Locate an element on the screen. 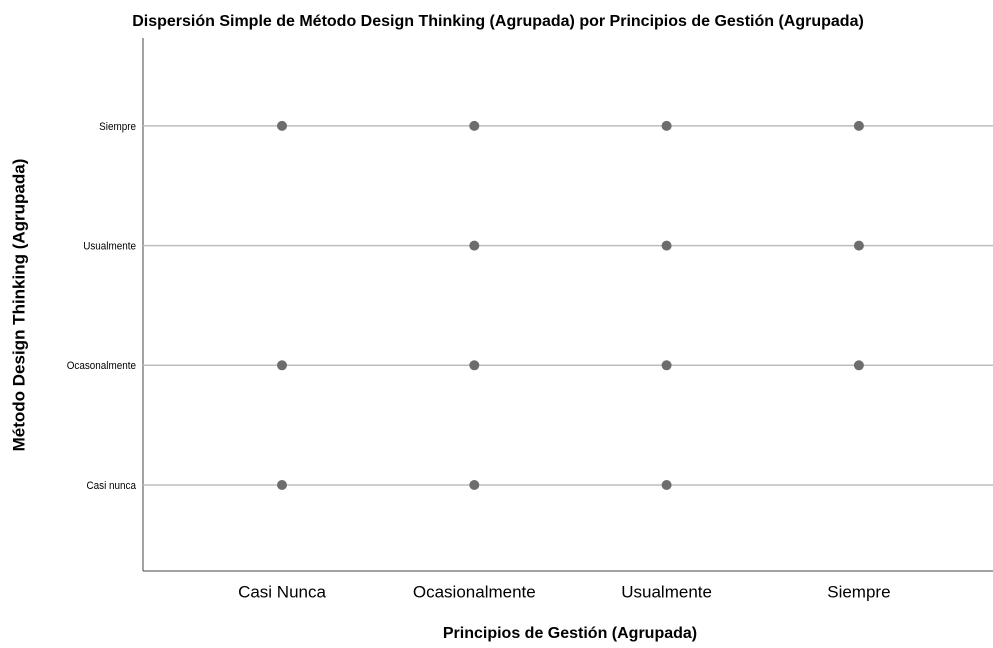  x-tick-label: Usualmente is located at coordinates (666, 591).